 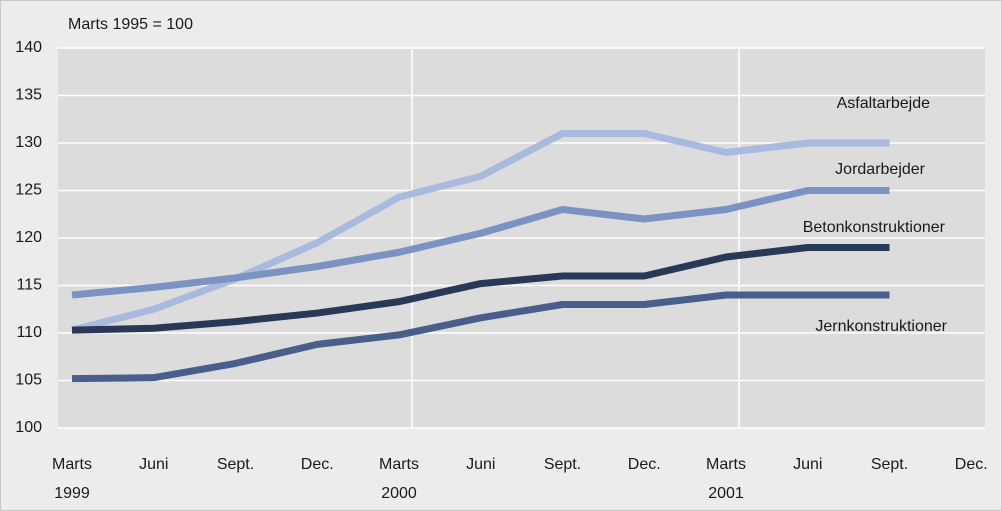 What do you see at coordinates (72, 493) in the screenshot?
I see `x-year-label: 1999` at bounding box center [72, 493].